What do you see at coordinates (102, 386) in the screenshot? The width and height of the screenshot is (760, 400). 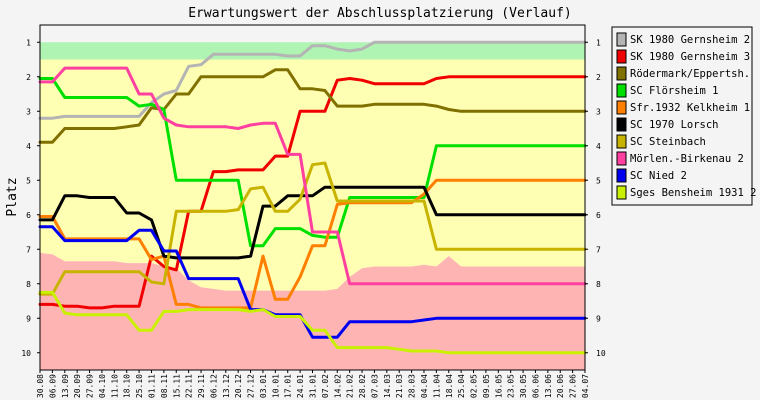 I see `x-tick-label: 04.10` at bounding box center [102, 386].